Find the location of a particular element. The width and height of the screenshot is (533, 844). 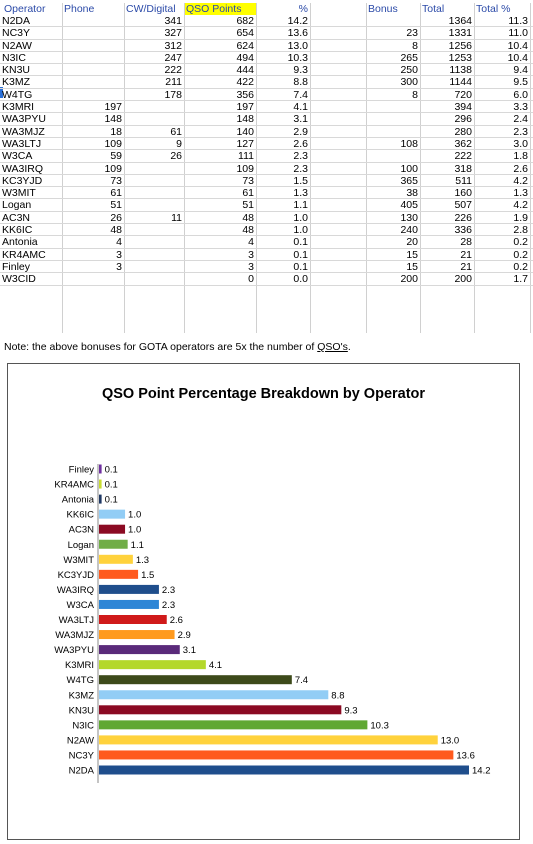

cell-qso-points: 356 is located at coordinates (245, 94).